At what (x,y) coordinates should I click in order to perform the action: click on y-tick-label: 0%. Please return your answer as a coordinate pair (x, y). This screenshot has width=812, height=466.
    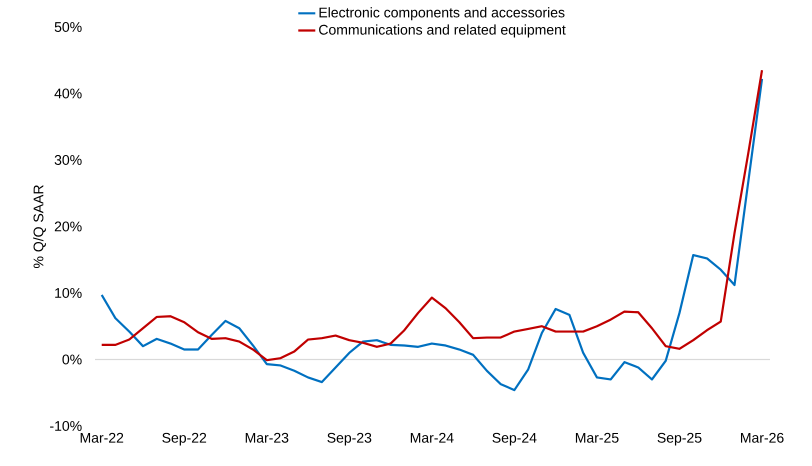
    Looking at the image, I should click on (72, 359).